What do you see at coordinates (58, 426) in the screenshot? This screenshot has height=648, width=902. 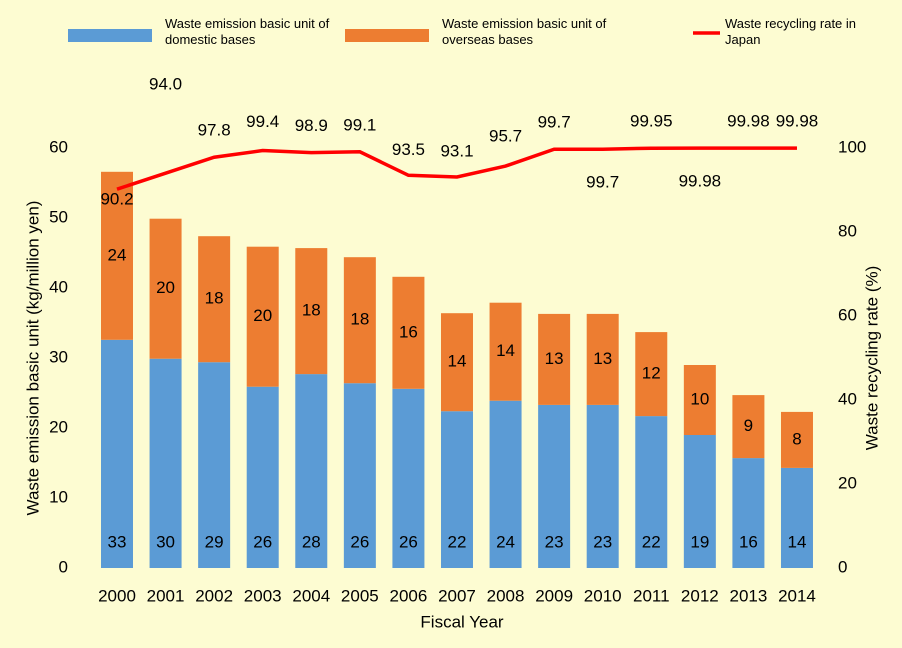 I see `y-tick-label: 20` at bounding box center [58, 426].